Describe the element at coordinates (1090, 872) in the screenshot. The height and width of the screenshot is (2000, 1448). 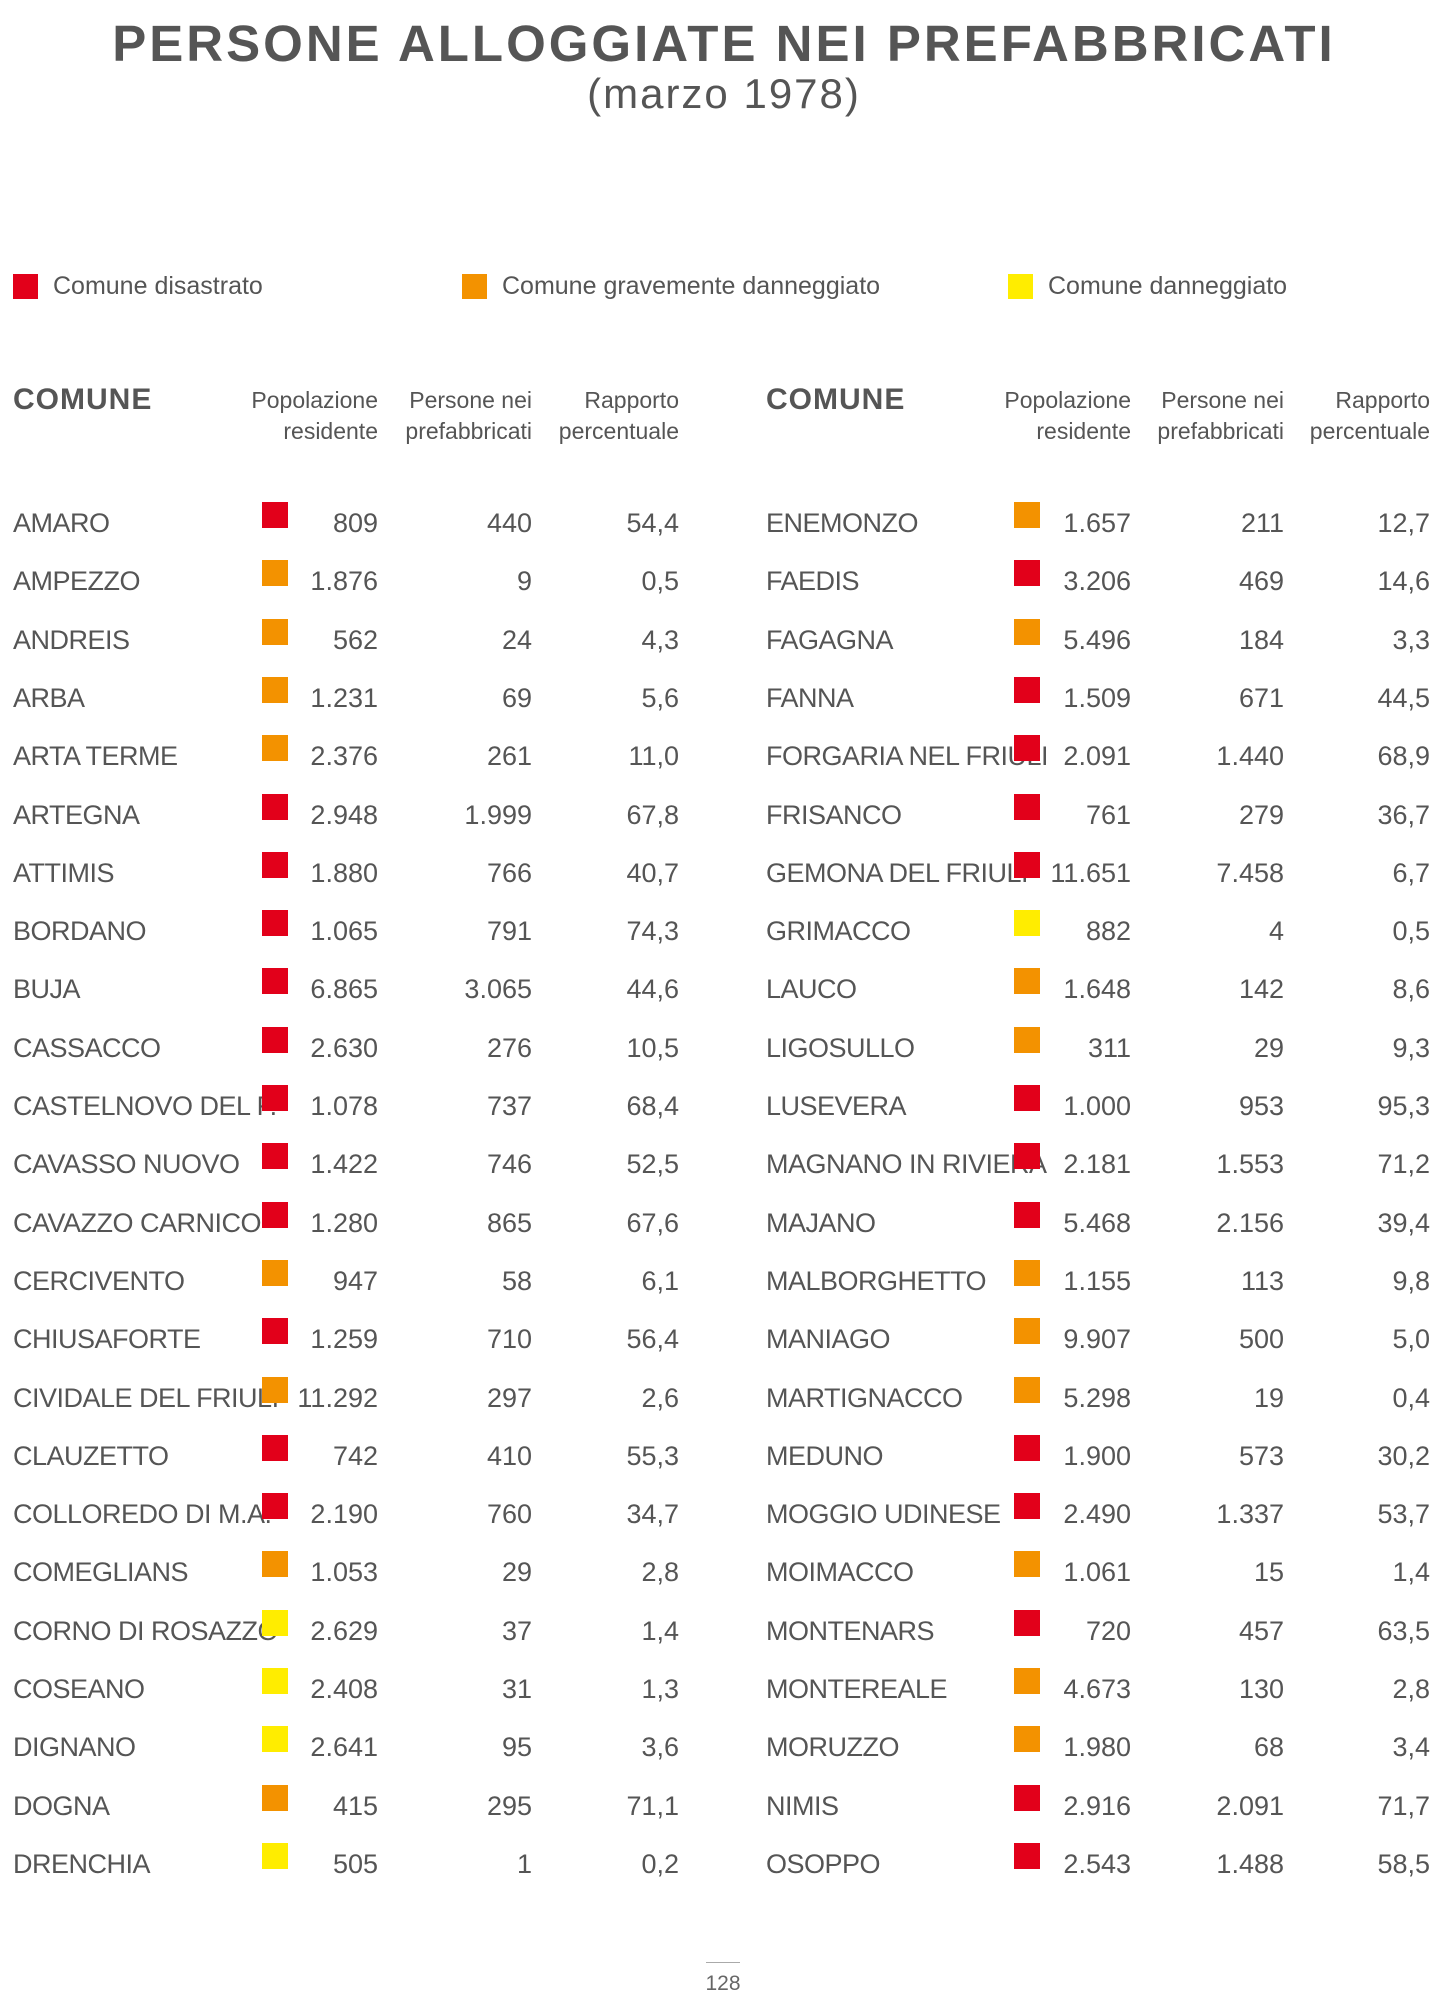
I see `popolazione-value: 11.651` at that location.